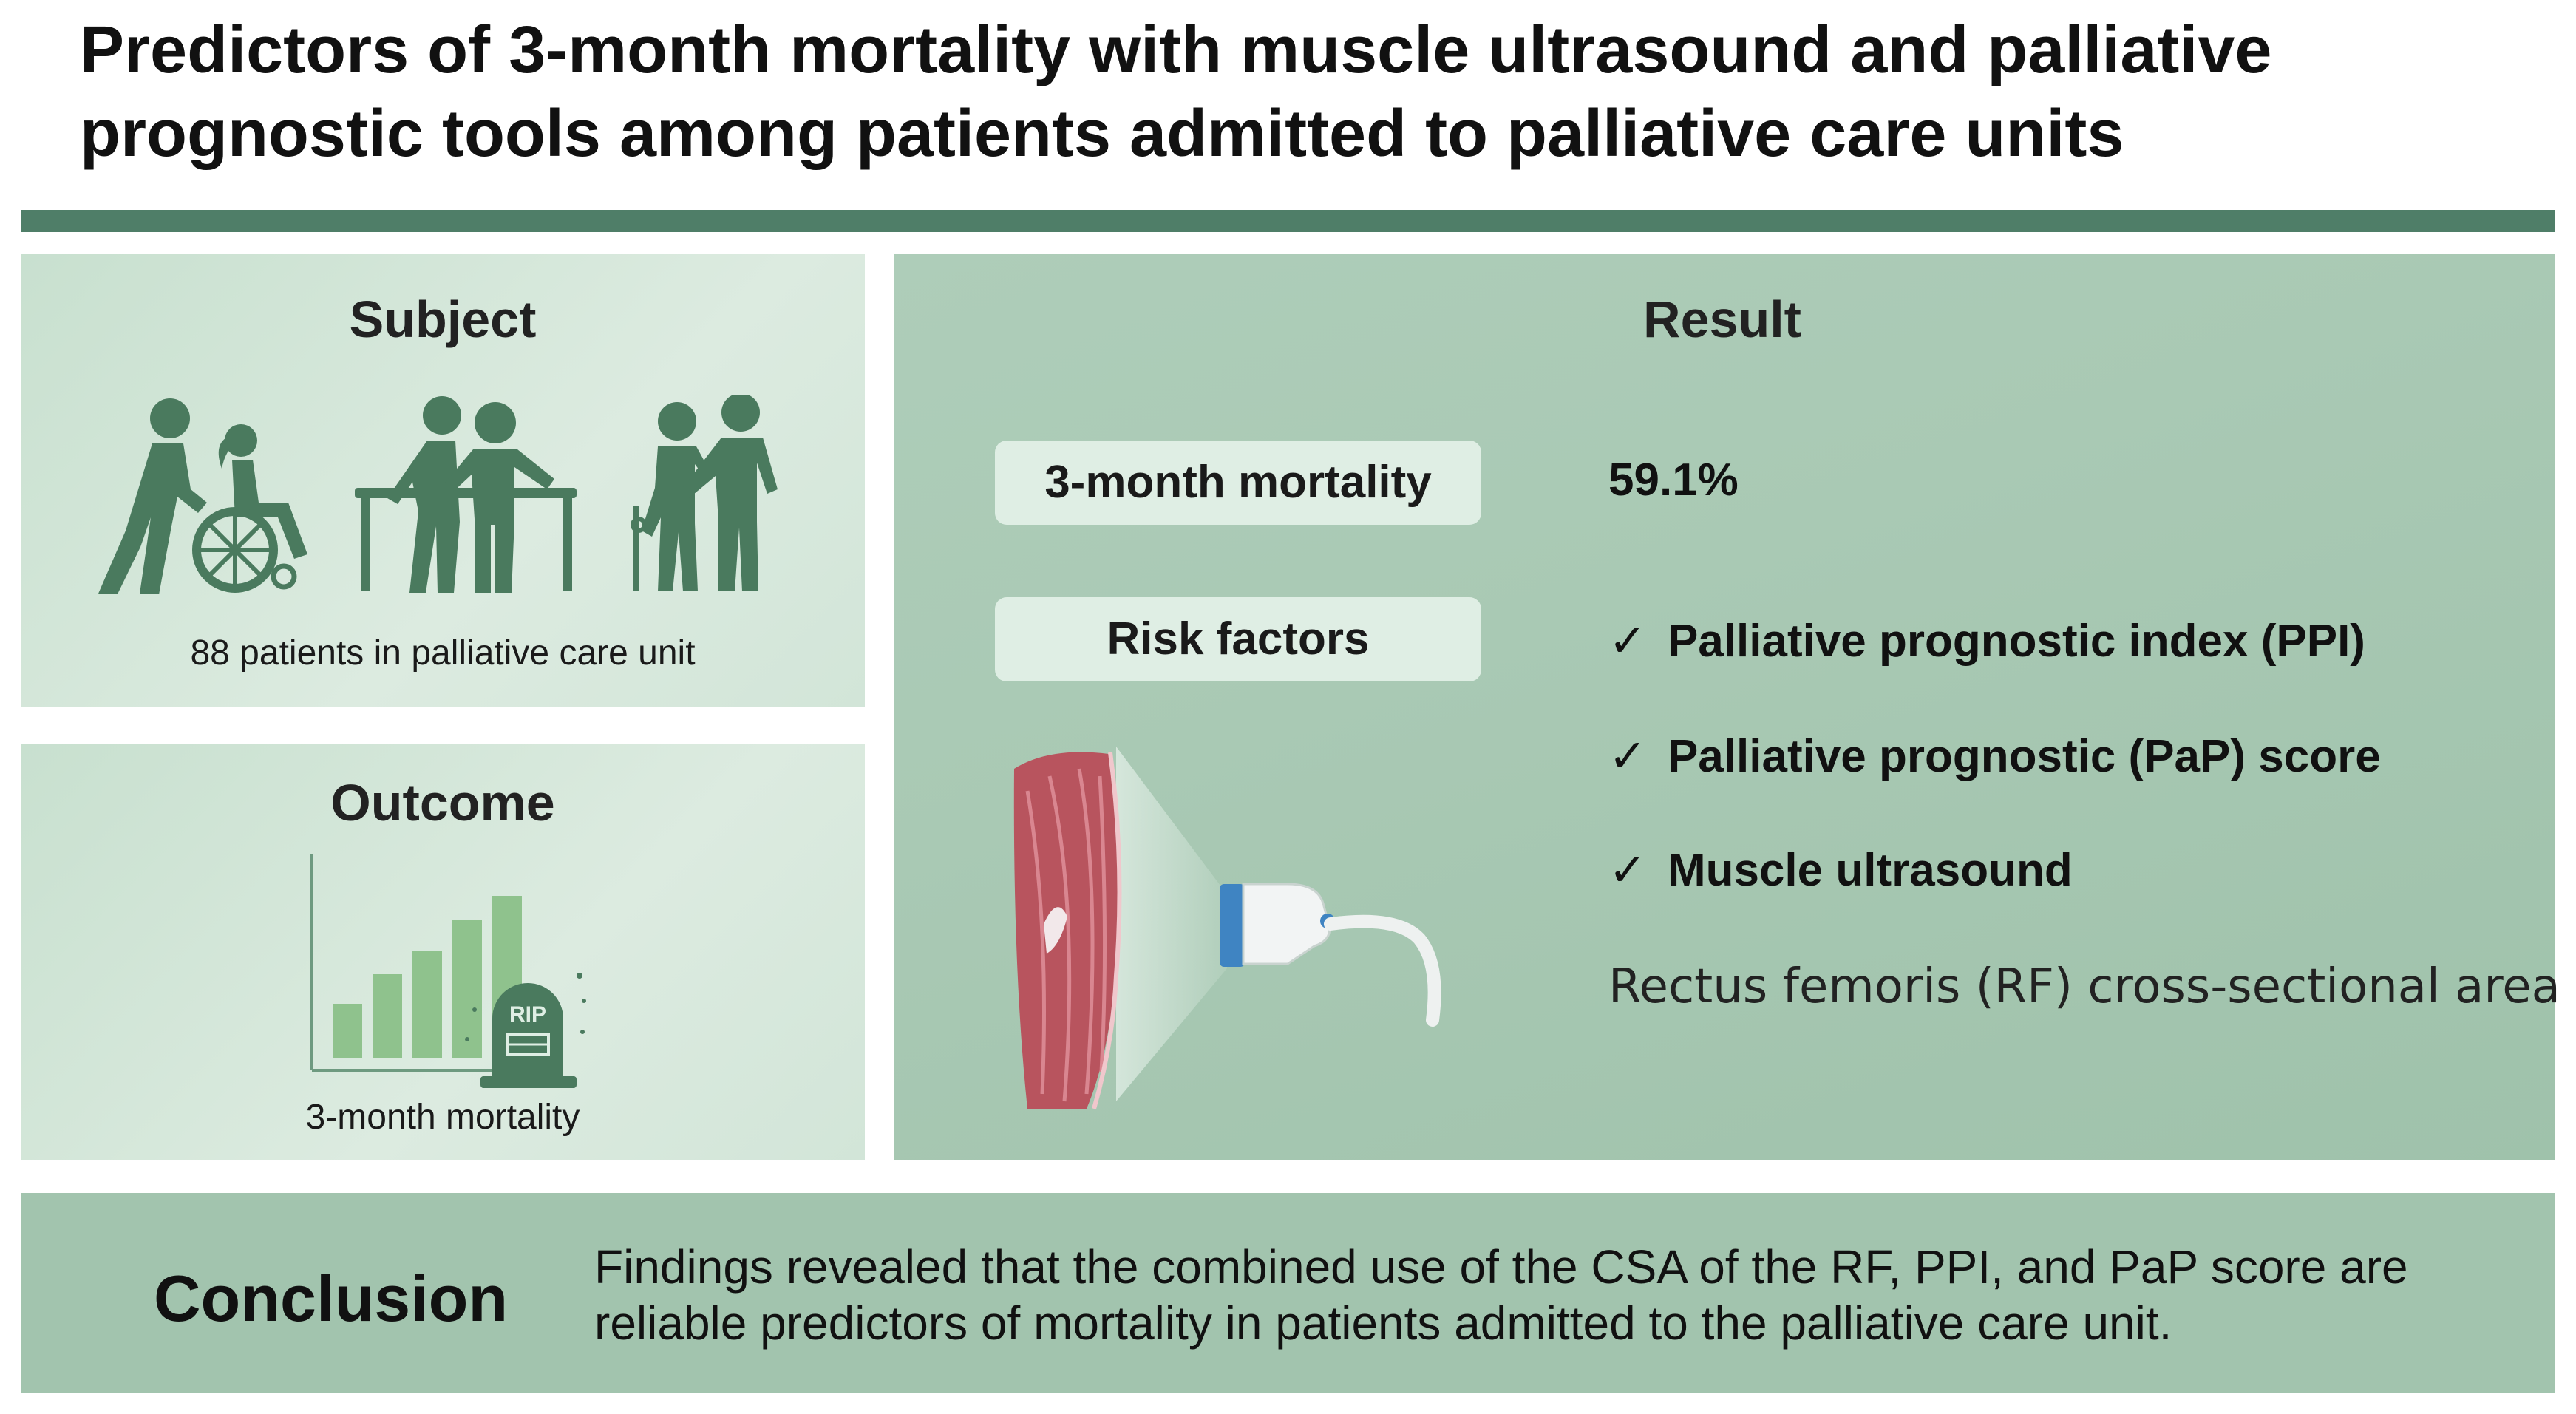  What do you see at coordinates (1994, 757) in the screenshot?
I see `risk-factor-pap: ✓ Palliative prognostic (PaP) score` at bounding box center [1994, 757].